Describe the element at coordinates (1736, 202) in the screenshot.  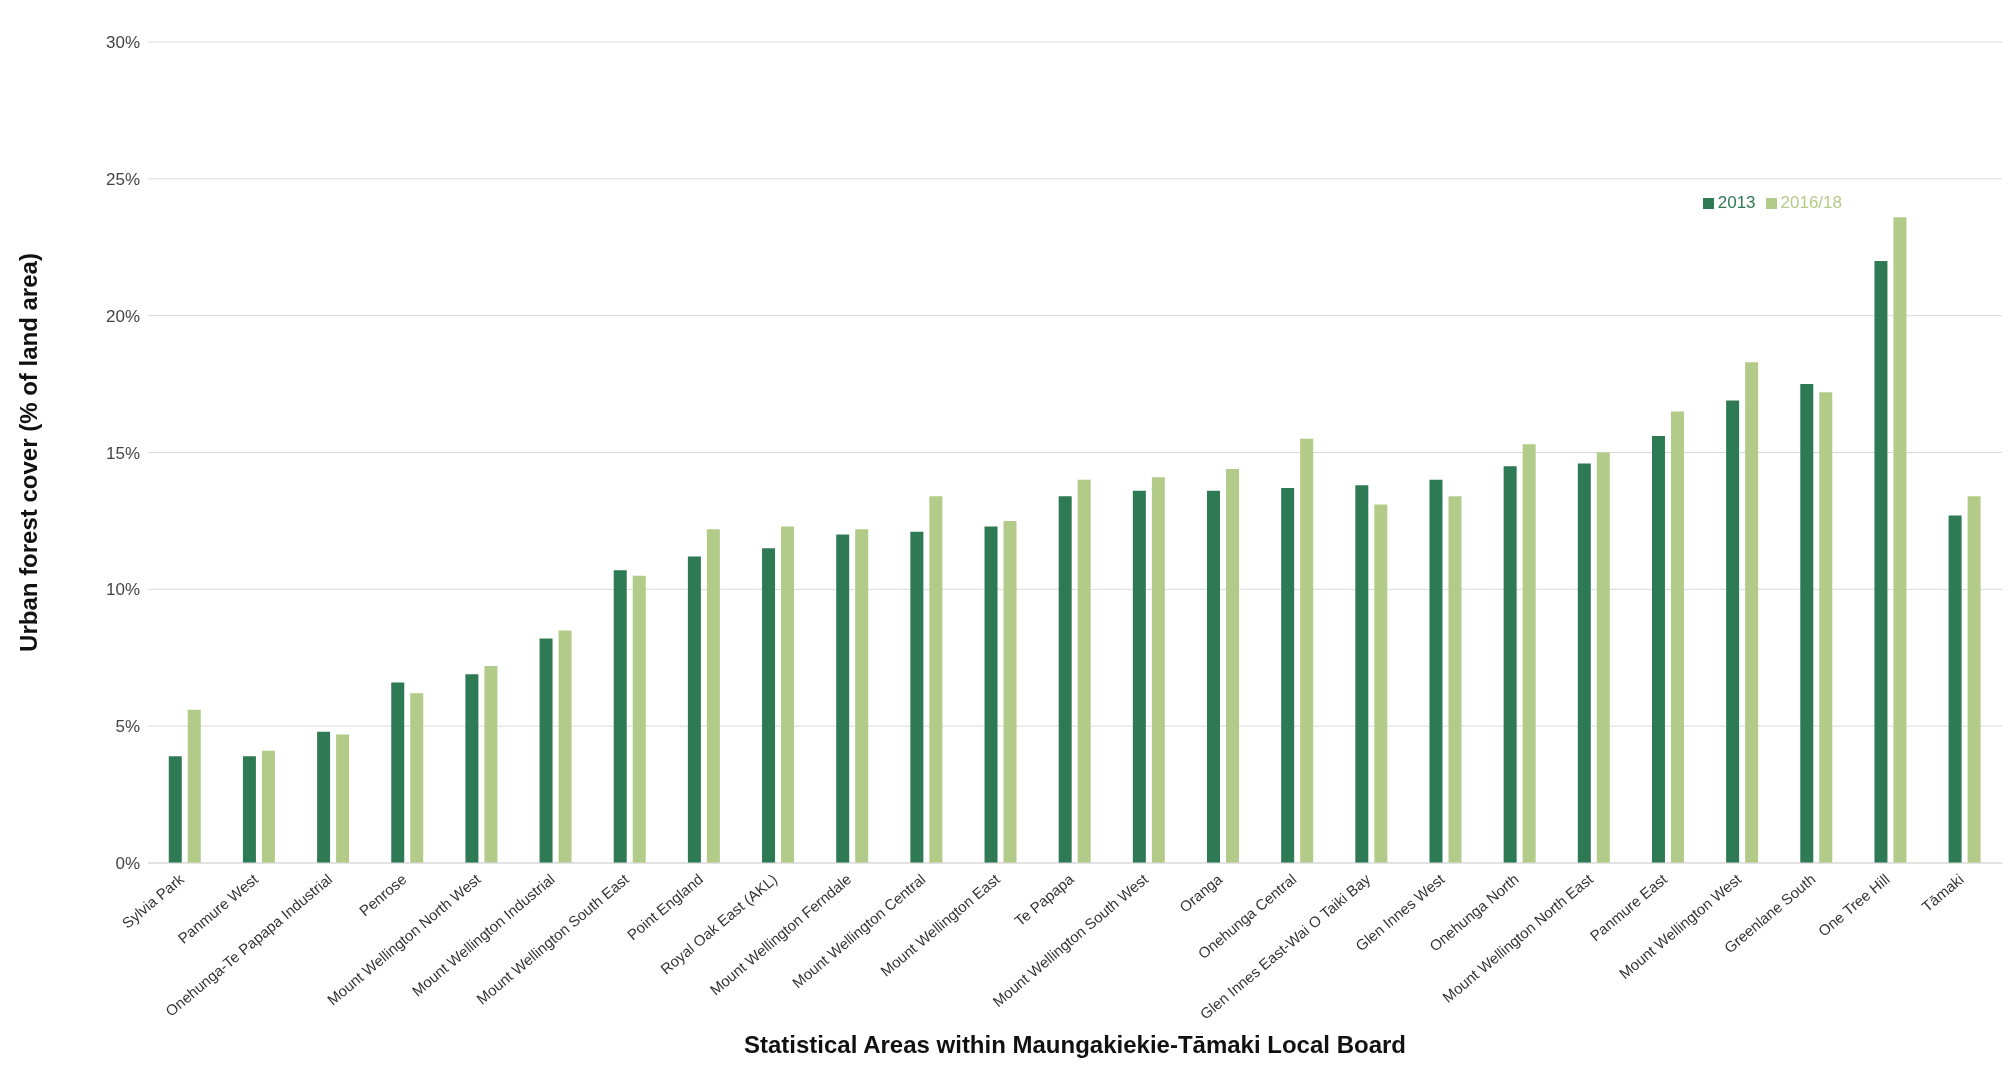
I see `legend-label: 2013` at that location.